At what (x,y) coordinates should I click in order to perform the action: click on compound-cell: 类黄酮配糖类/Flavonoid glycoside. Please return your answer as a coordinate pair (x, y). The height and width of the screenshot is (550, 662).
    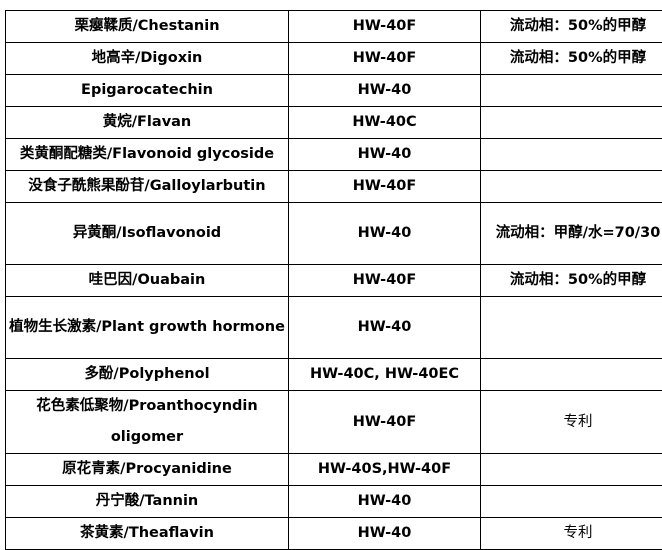
    Looking at the image, I should click on (147, 155).